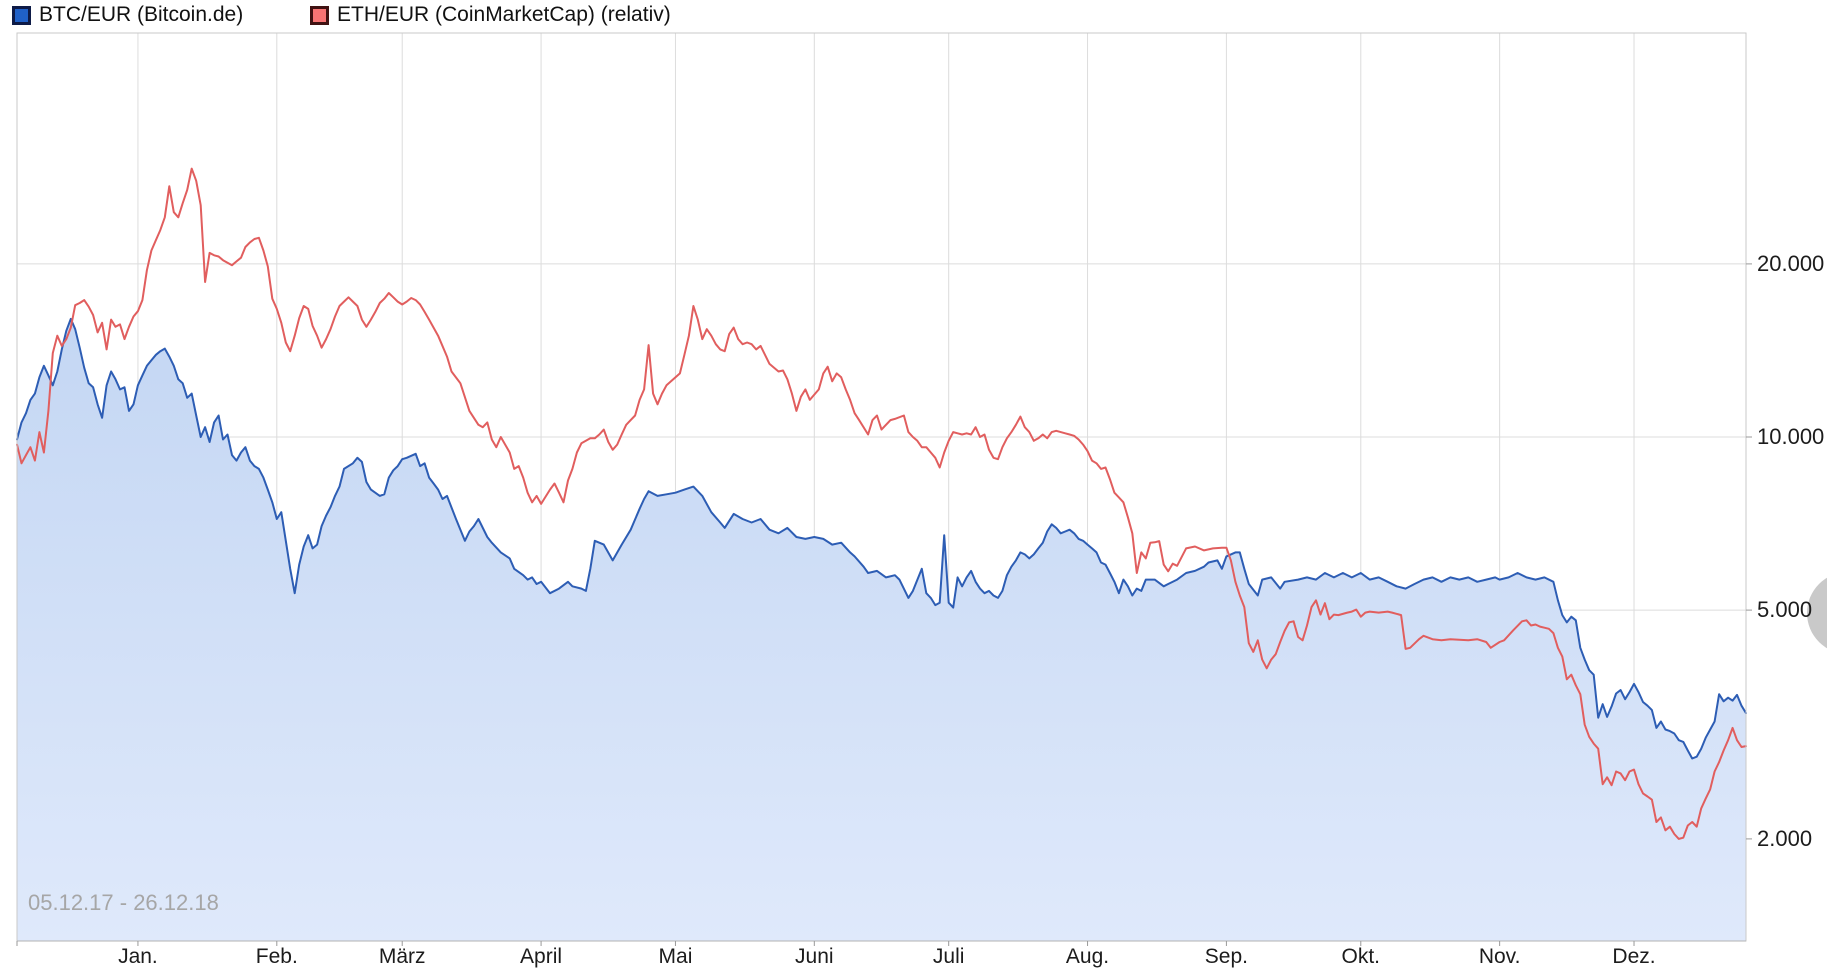 This screenshot has width=1827, height=976. What do you see at coordinates (21, 15) in the screenshot?
I see `btc-legend-swatch-icon` at bounding box center [21, 15].